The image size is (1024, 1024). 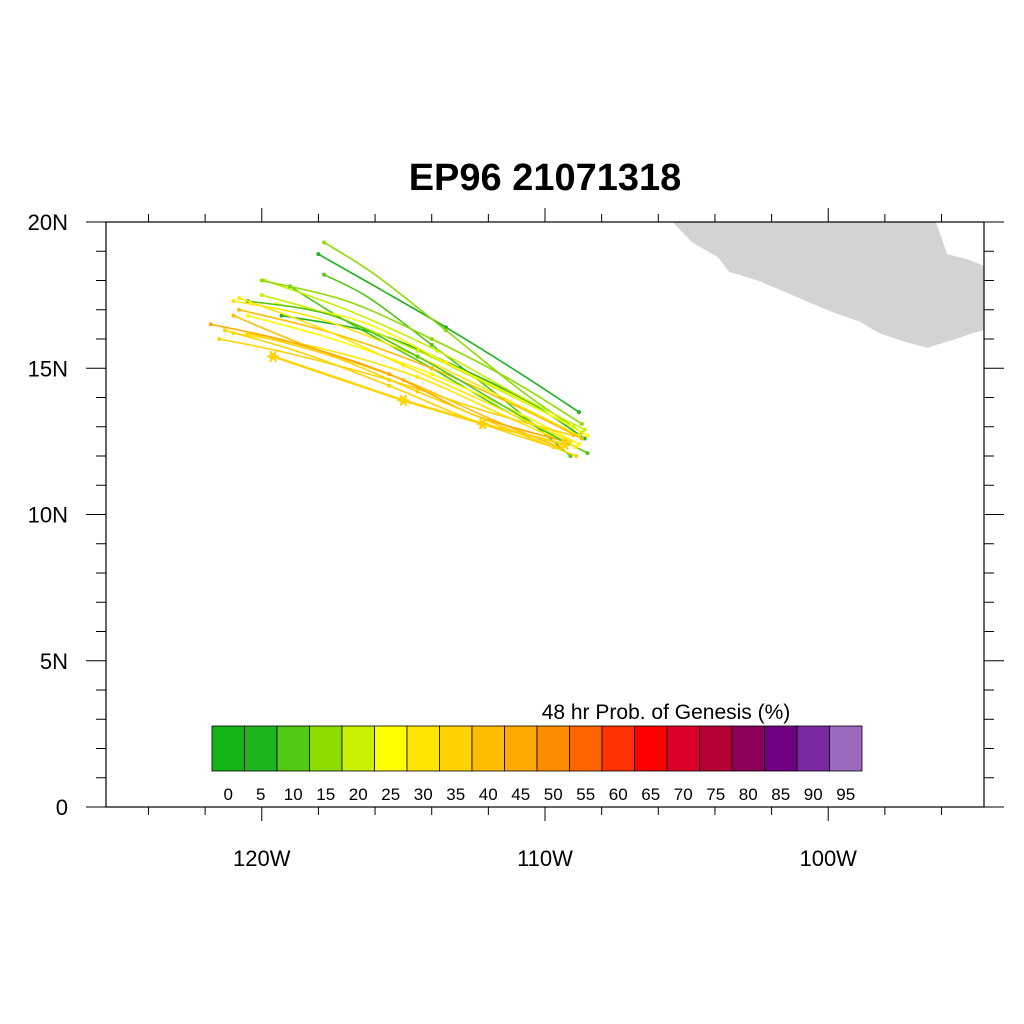 I want to click on legend-label: 45, so click(x=520, y=794).